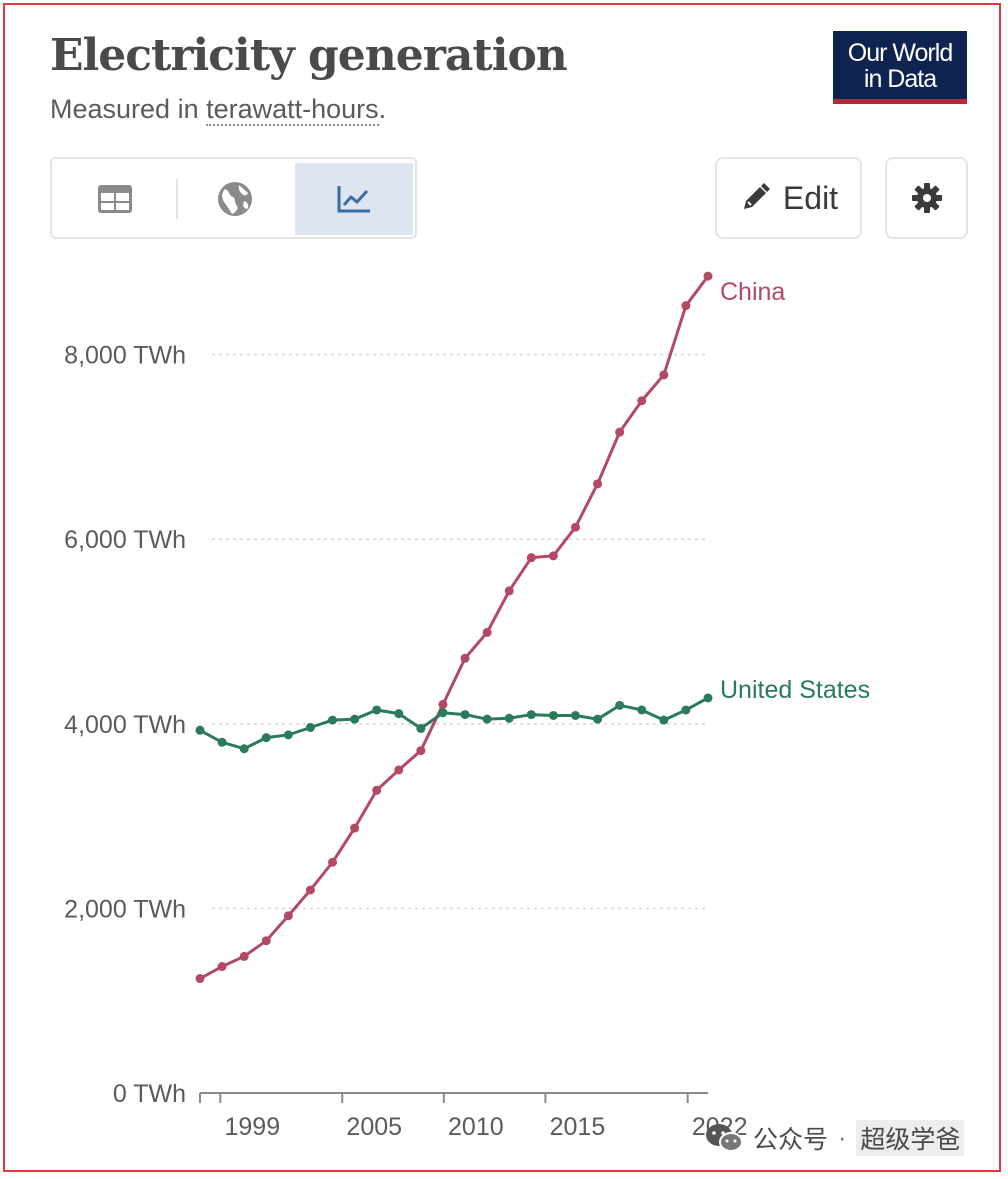  What do you see at coordinates (900, 53) in the screenshot?
I see `logo-line1: Our World` at bounding box center [900, 53].